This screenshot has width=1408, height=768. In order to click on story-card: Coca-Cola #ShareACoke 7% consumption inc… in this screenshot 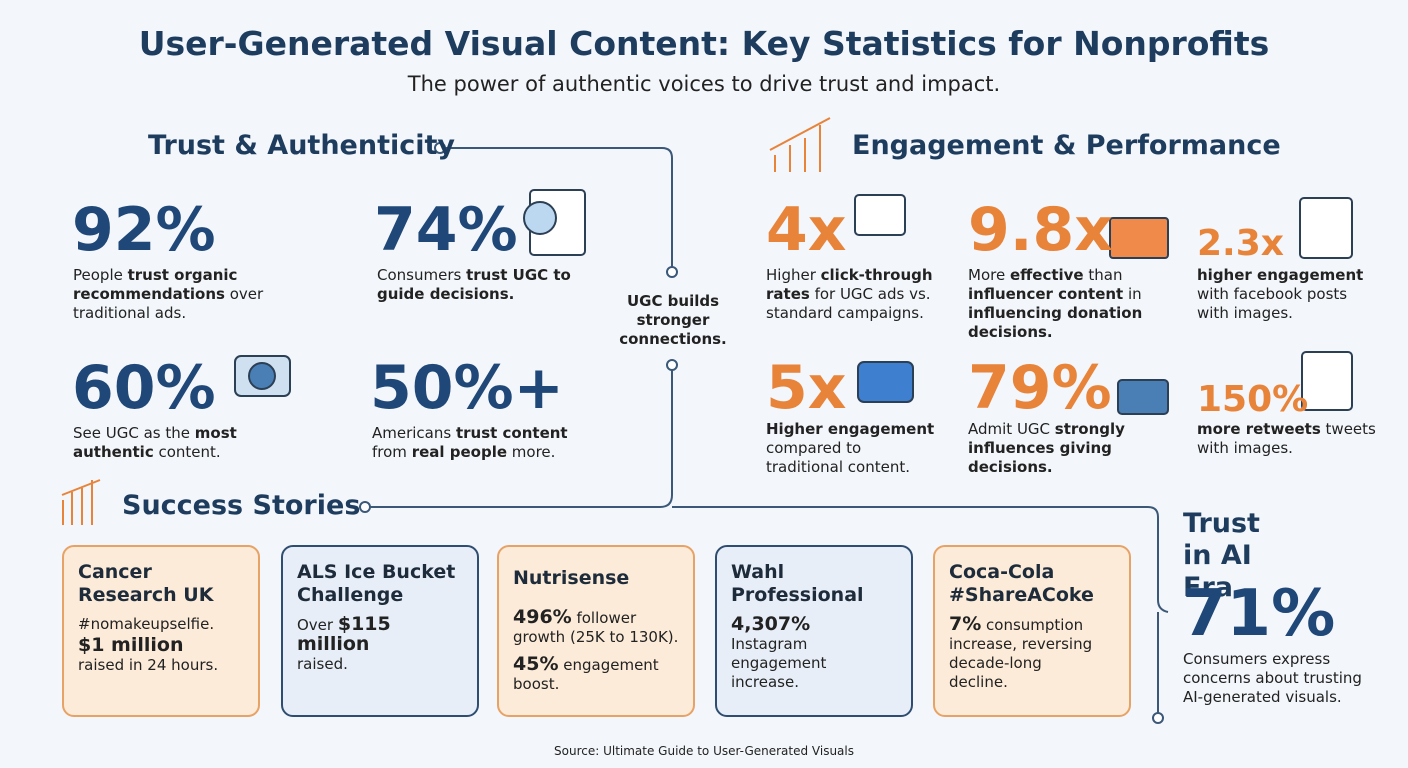, I will do `click(1032, 631)`.